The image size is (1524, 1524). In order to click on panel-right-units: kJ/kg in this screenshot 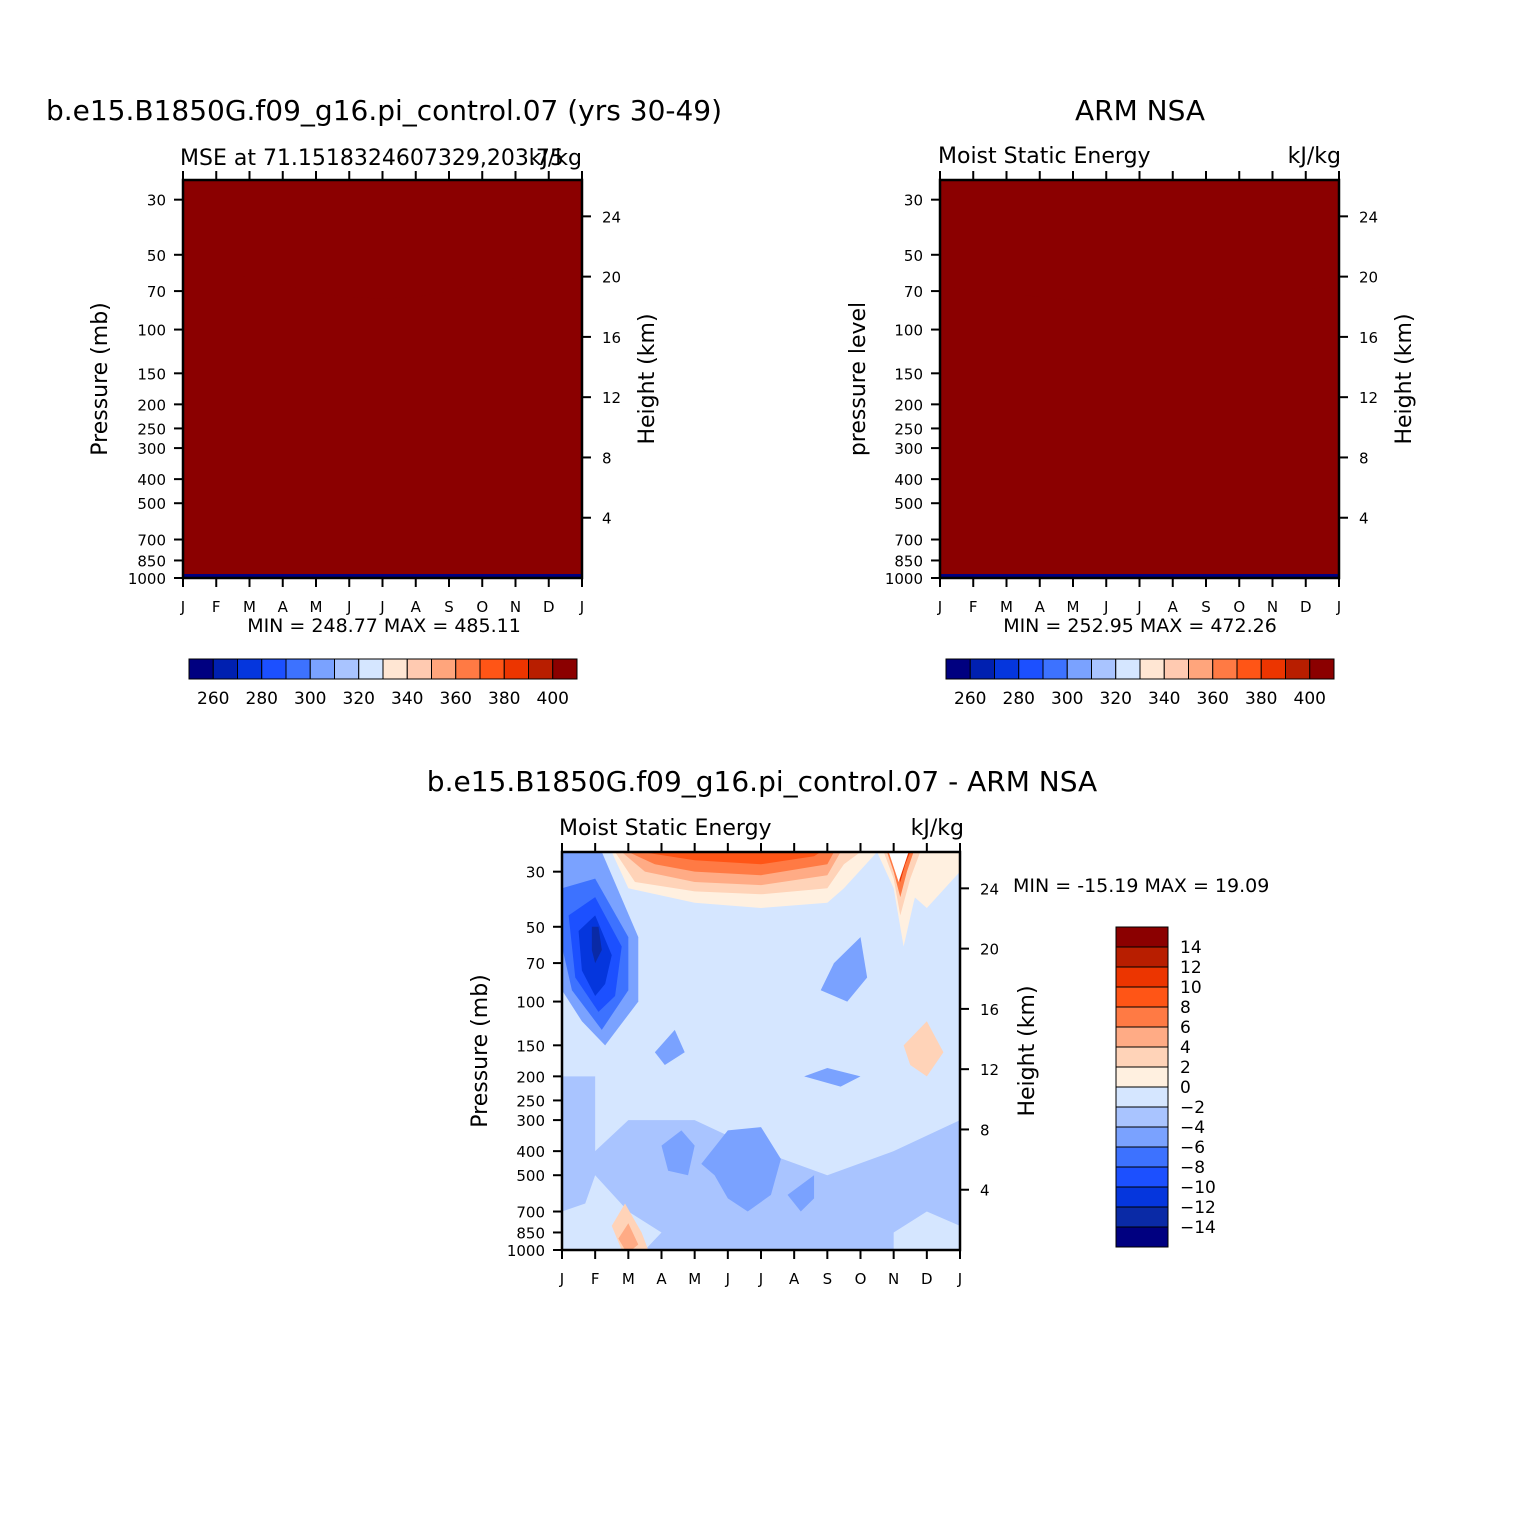, I will do `click(1314, 156)`.